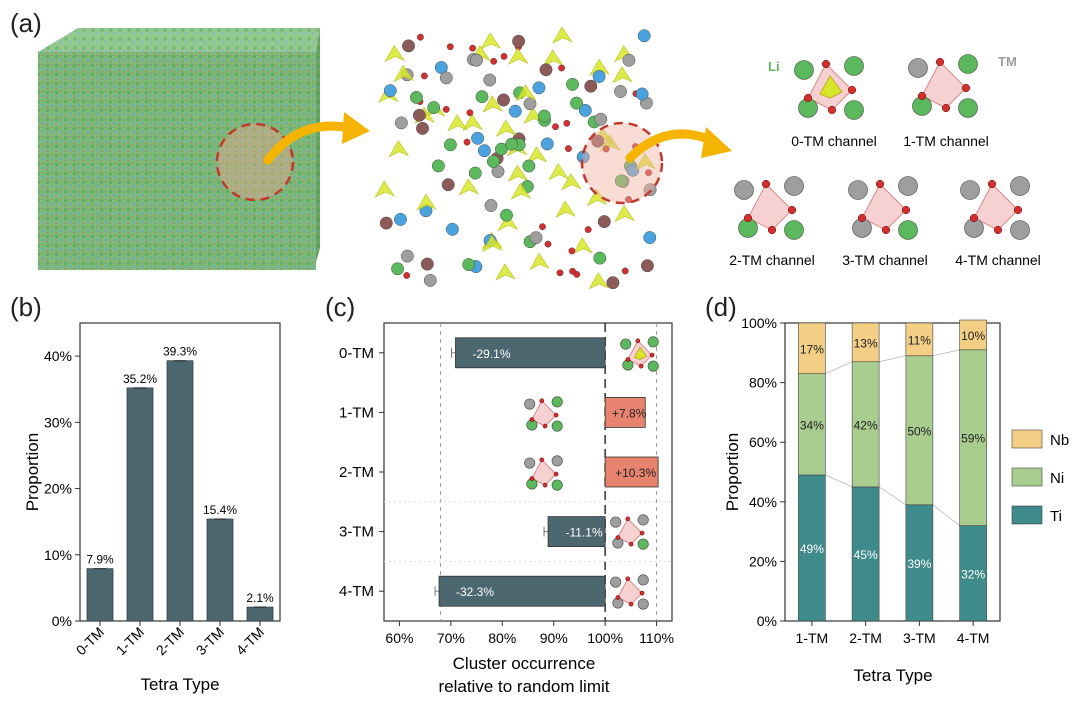 The width and height of the screenshot is (1080, 706). Describe the element at coordinates (260, 598) in the screenshot. I see `bar-value-label: 2.1%` at that location.